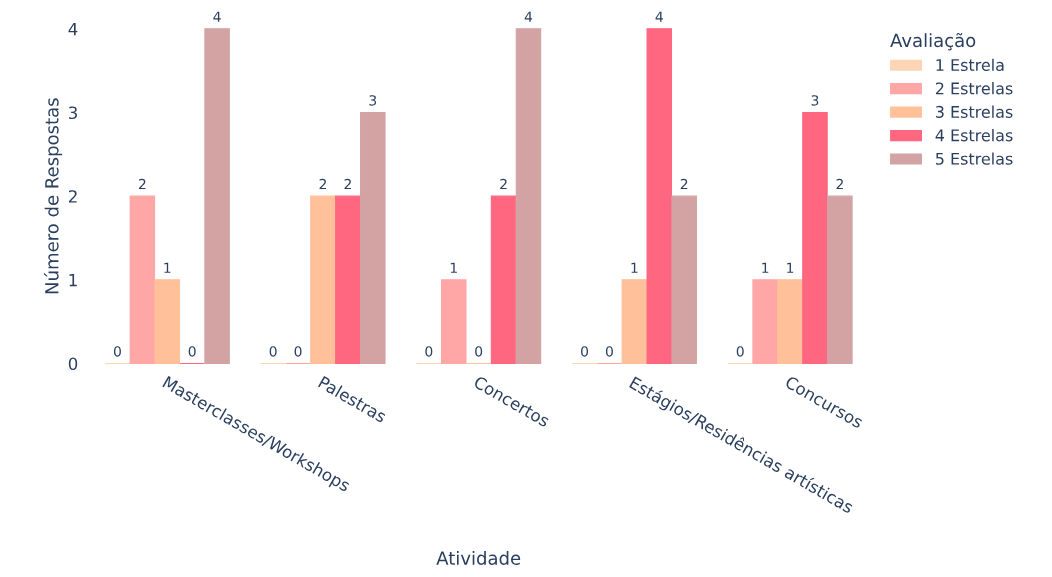 The image size is (1052, 577). Describe the element at coordinates (73, 364) in the screenshot. I see `y-tick-label: 0` at that location.